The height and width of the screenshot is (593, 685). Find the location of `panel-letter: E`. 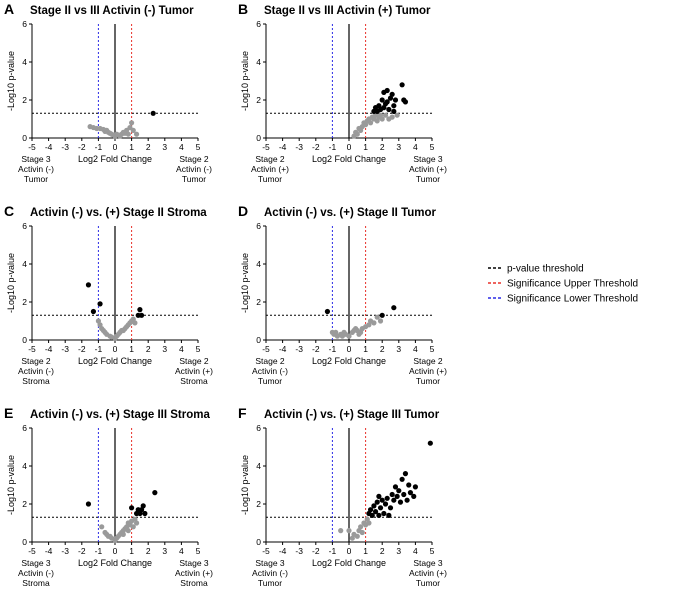

panel-letter: E is located at coordinates (8, 413).